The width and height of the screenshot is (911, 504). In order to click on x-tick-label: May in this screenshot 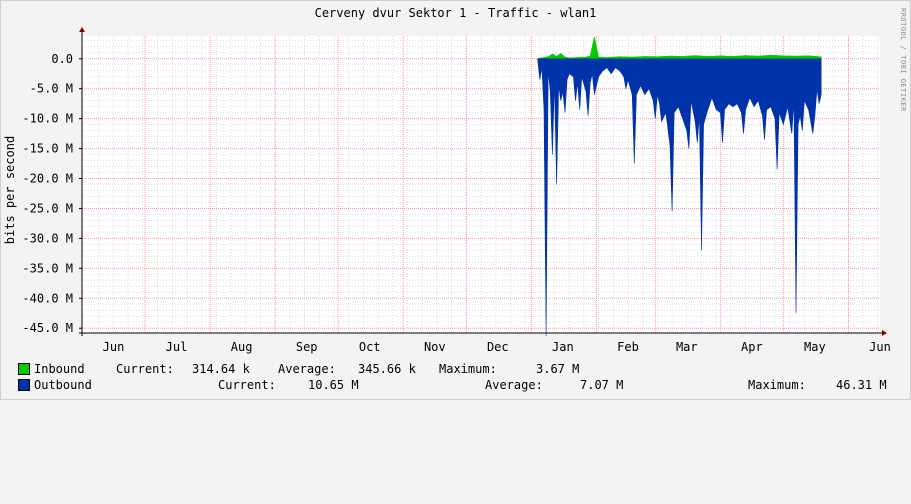, I will do `click(815, 347)`.